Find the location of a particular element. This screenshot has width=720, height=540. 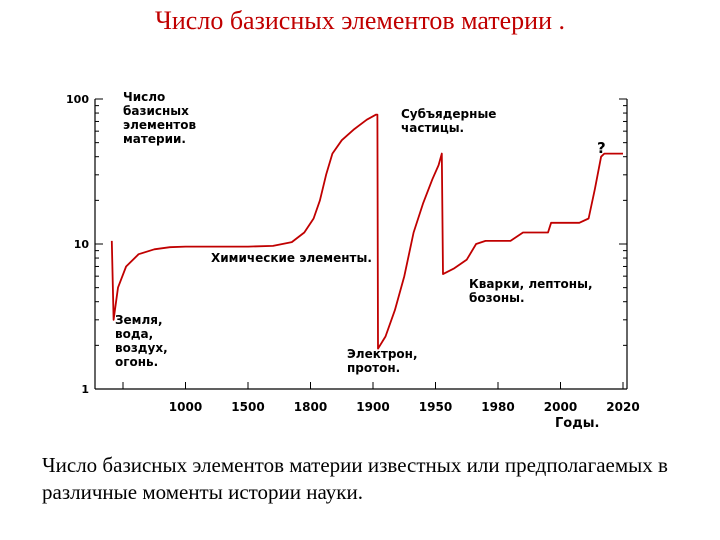

x-tick-label: 1000 is located at coordinates (185, 407).